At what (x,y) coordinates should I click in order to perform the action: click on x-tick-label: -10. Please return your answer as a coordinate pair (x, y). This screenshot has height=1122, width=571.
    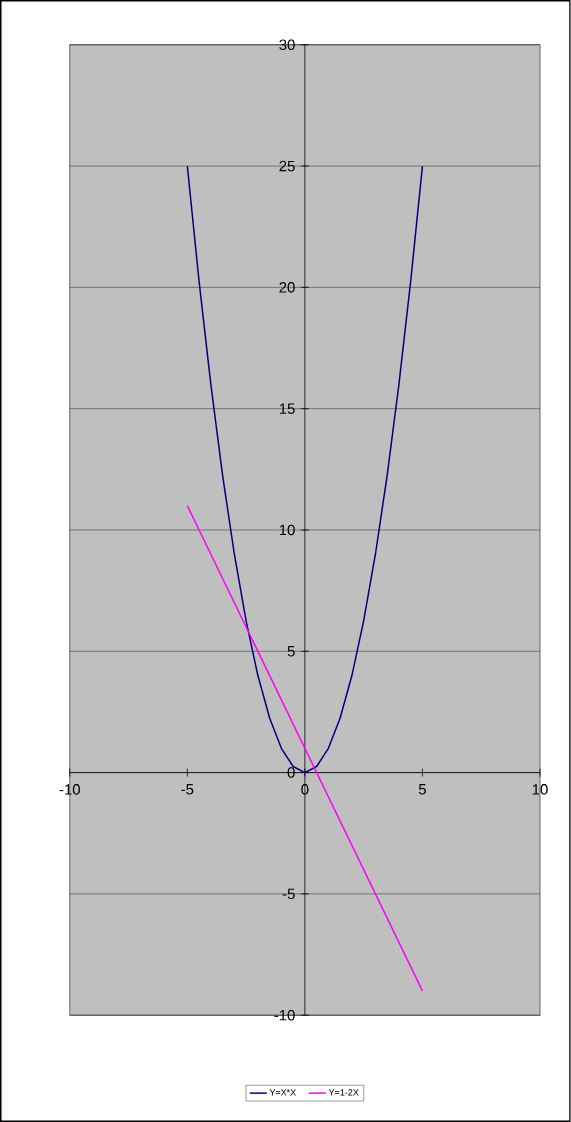
    Looking at the image, I should click on (70, 789).